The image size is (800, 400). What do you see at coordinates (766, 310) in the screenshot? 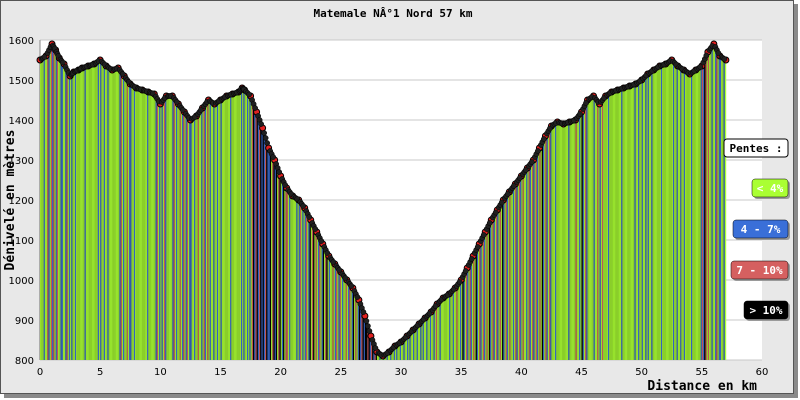
I see `legend-swatch` at bounding box center [766, 310].